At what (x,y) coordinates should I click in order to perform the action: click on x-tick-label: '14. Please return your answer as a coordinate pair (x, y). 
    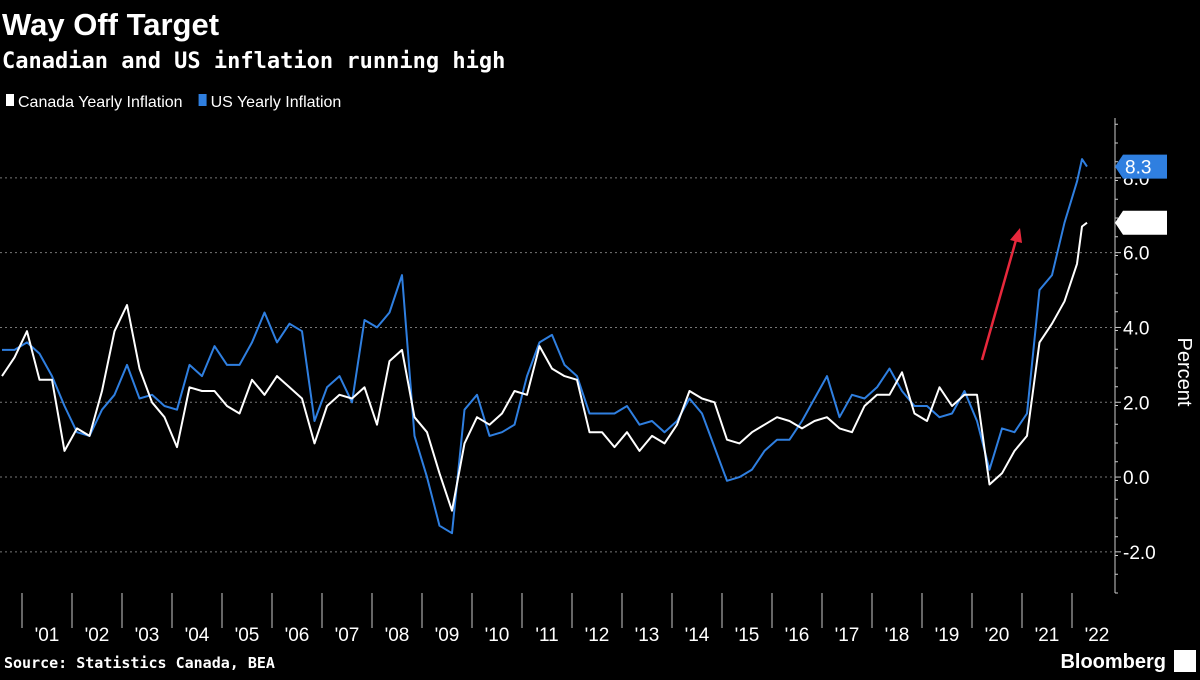
    Looking at the image, I should click on (697, 635).